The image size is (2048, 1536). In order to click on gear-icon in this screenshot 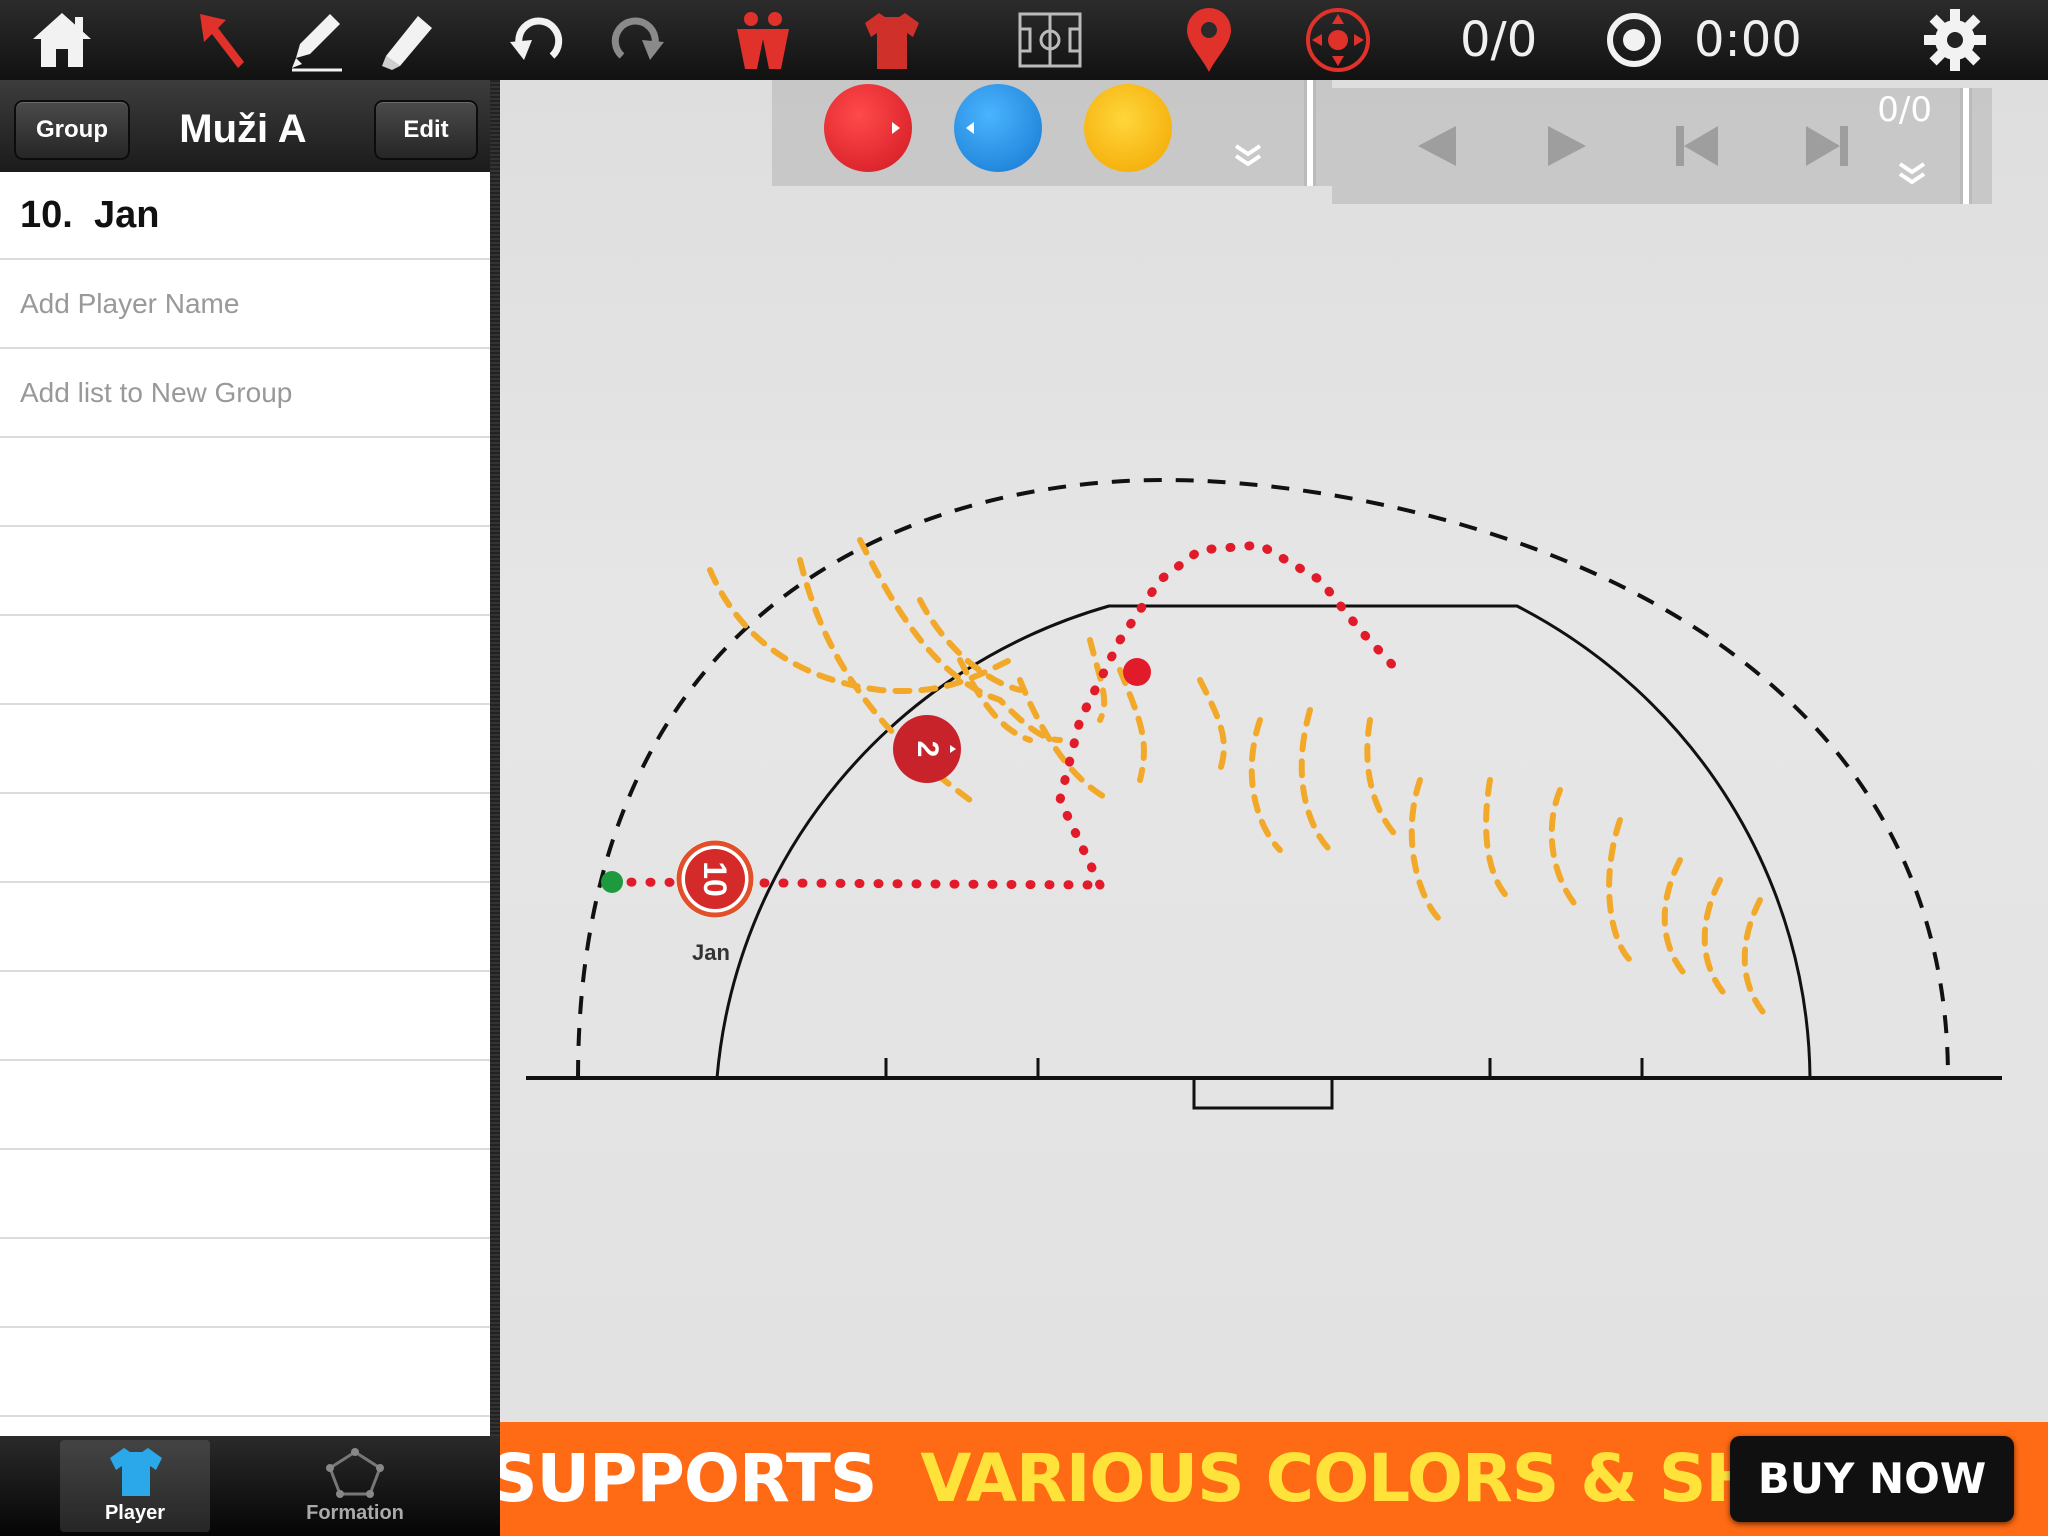, I will do `click(1955, 40)`.